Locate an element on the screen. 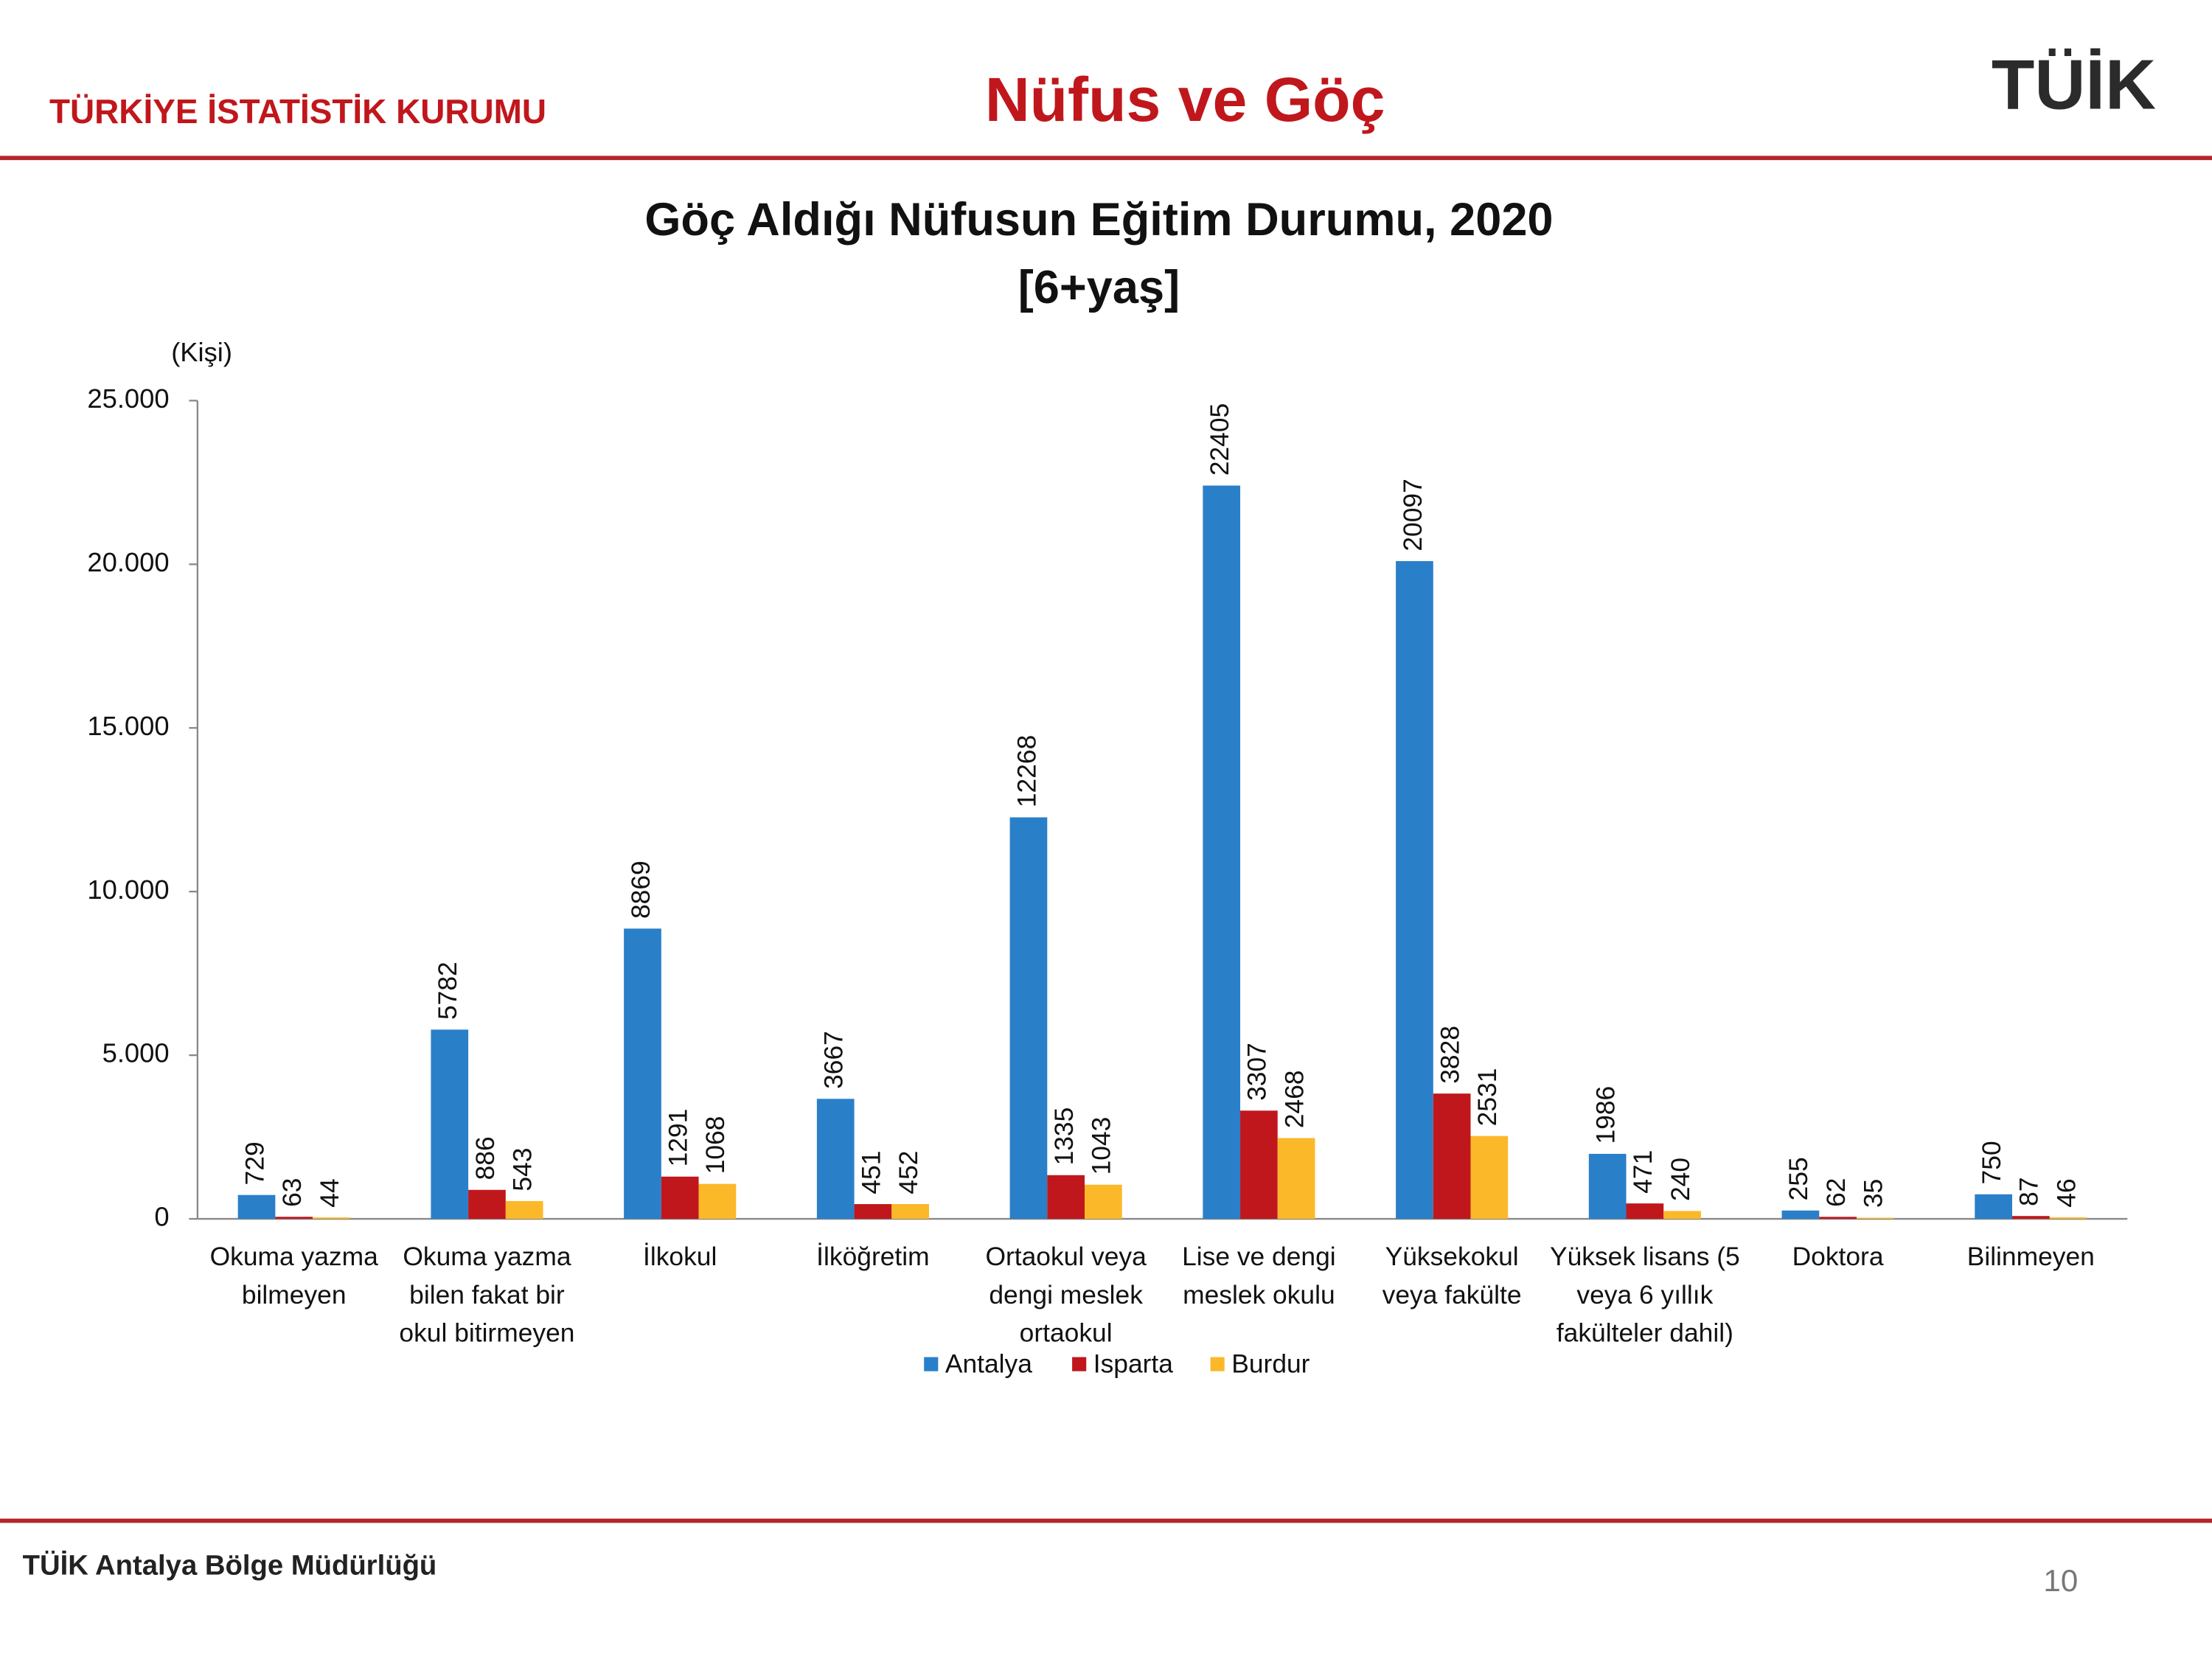  value-label: 62 is located at coordinates (1836, 1192).